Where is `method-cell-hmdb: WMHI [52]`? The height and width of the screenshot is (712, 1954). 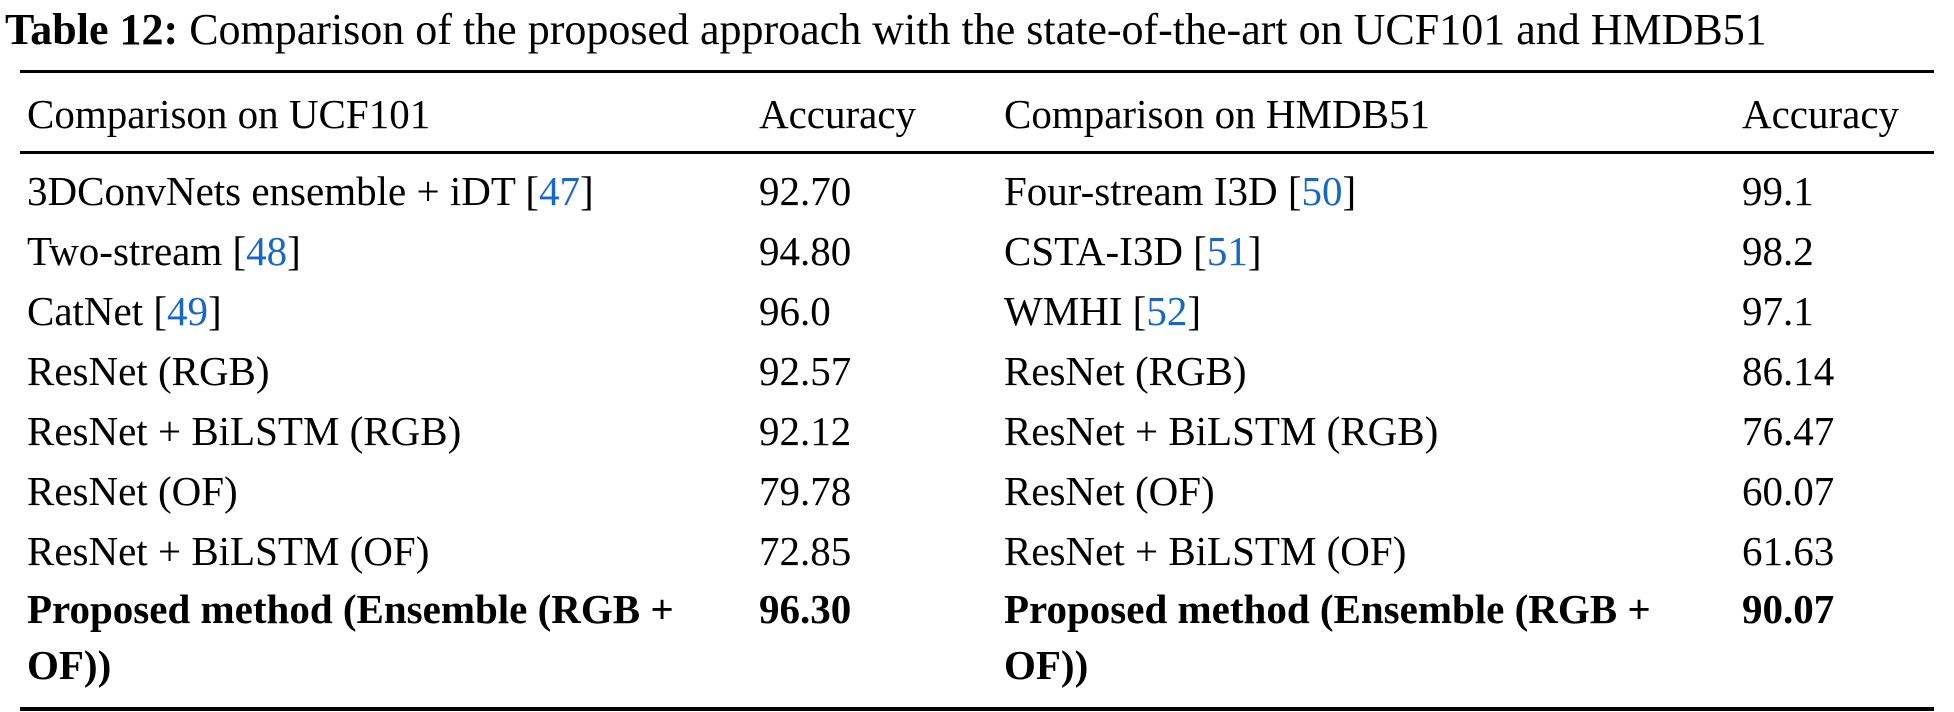
method-cell-hmdb: WMHI [52] is located at coordinates (1369, 311).